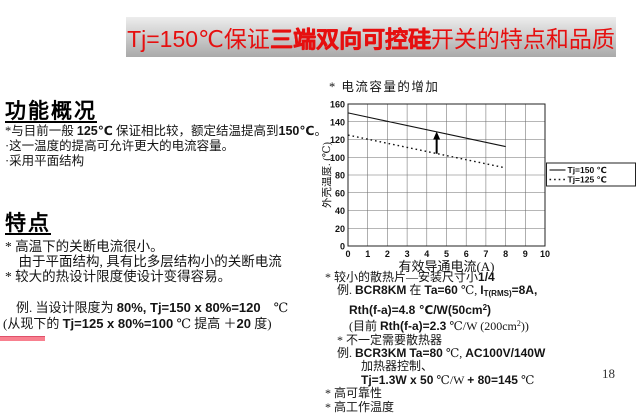  What do you see at coordinates (84, 246) in the screenshot?
I see `text-line: * 高温下的关断电流很小。` at bounding box center [84, 246].